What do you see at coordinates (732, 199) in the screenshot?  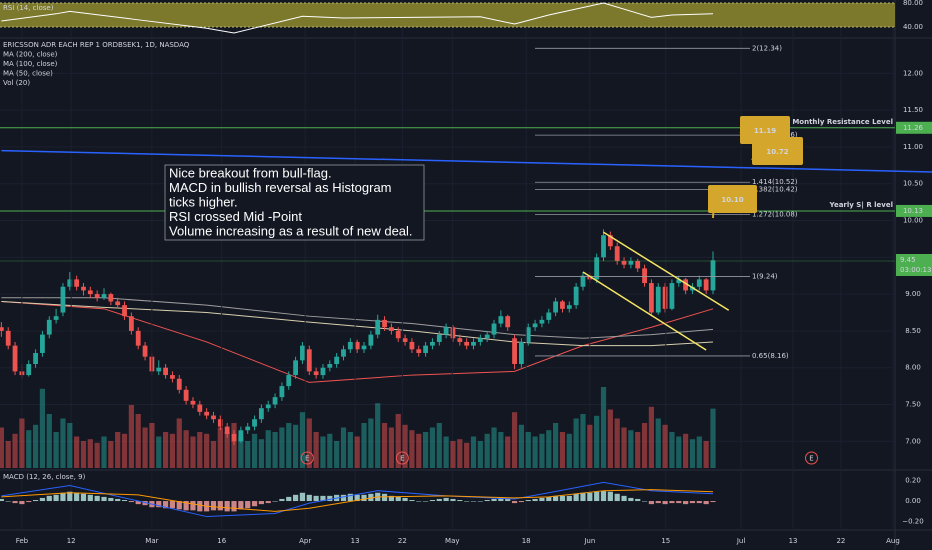 I see `callout-box` at bounding box center [732, 199].